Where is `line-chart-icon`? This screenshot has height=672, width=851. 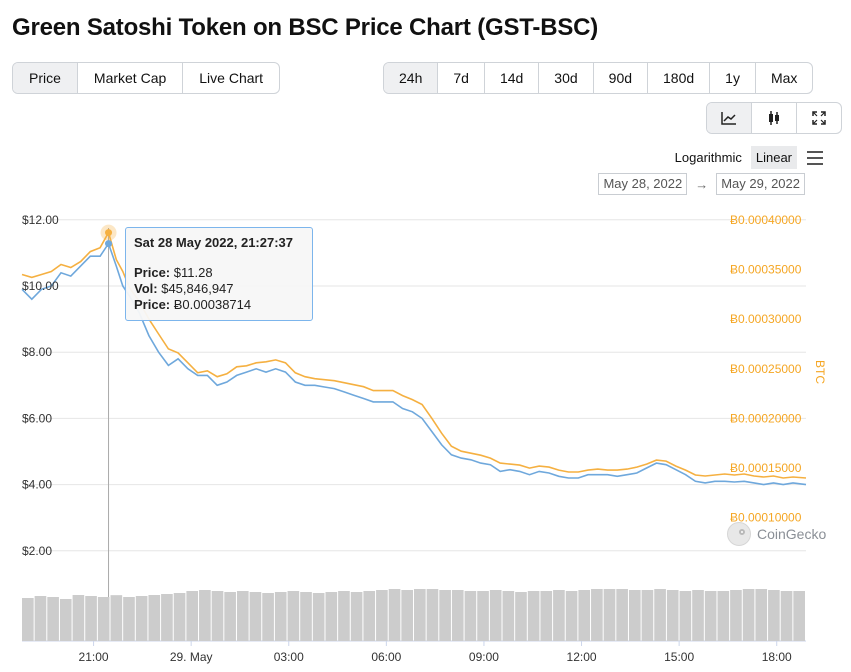
line-chart-icon is located at coordinates (728, 118).